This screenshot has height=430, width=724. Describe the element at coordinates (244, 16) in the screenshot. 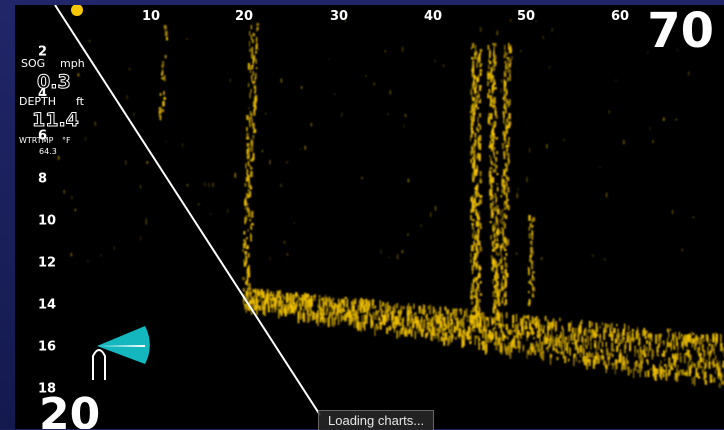

I see `range-tick-20: 20` at that location.